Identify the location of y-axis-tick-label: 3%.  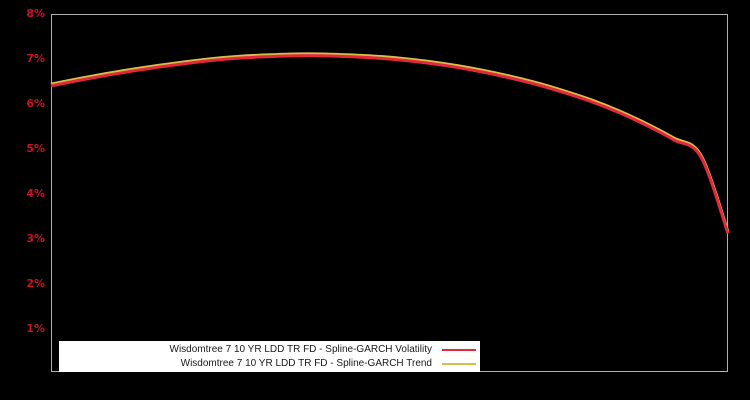
(35, 238).